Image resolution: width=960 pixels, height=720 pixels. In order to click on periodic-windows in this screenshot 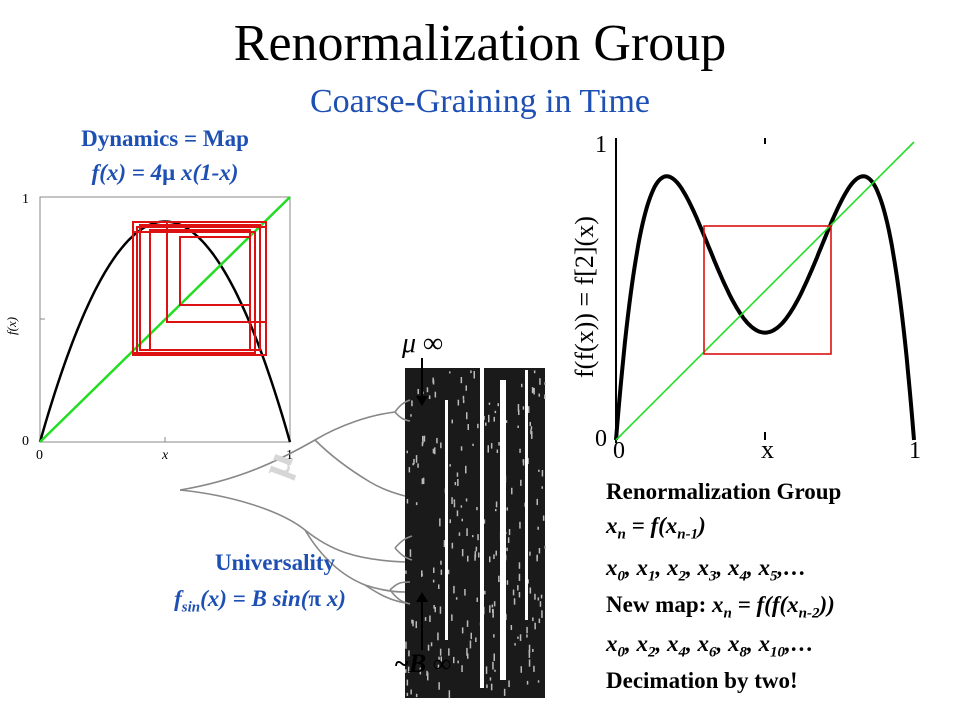, I will do `click(486, 528)`.